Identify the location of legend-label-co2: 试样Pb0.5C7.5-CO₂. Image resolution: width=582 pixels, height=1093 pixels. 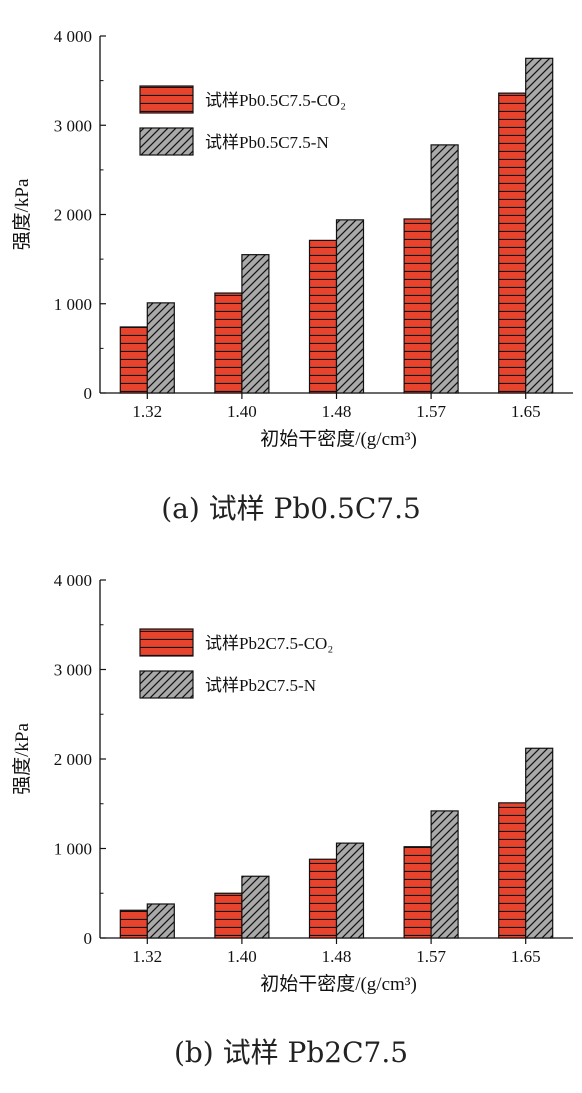
(275, 100).